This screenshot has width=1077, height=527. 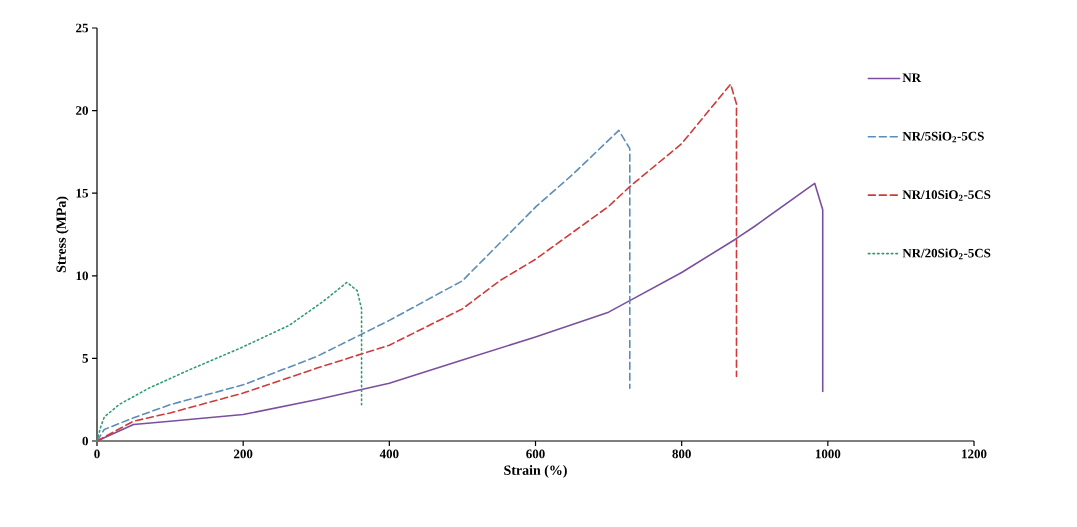 I want to click on y-tick-label: 15, so click(x=82, y=193).